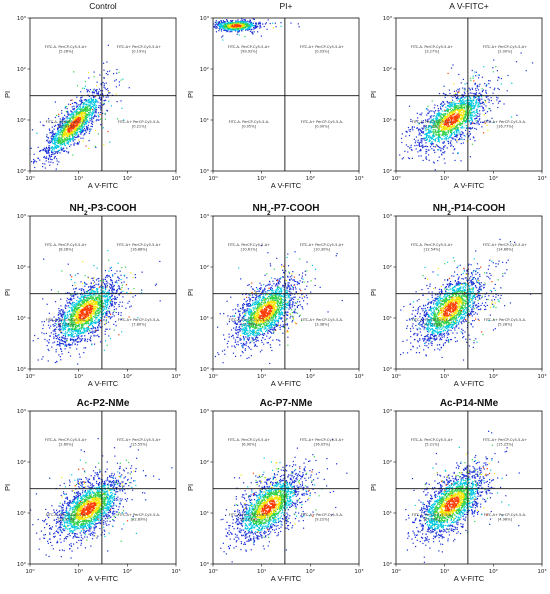 The width and height of the screenshot is (550, 594). I want to click on plot-frame, so click(103, 487).